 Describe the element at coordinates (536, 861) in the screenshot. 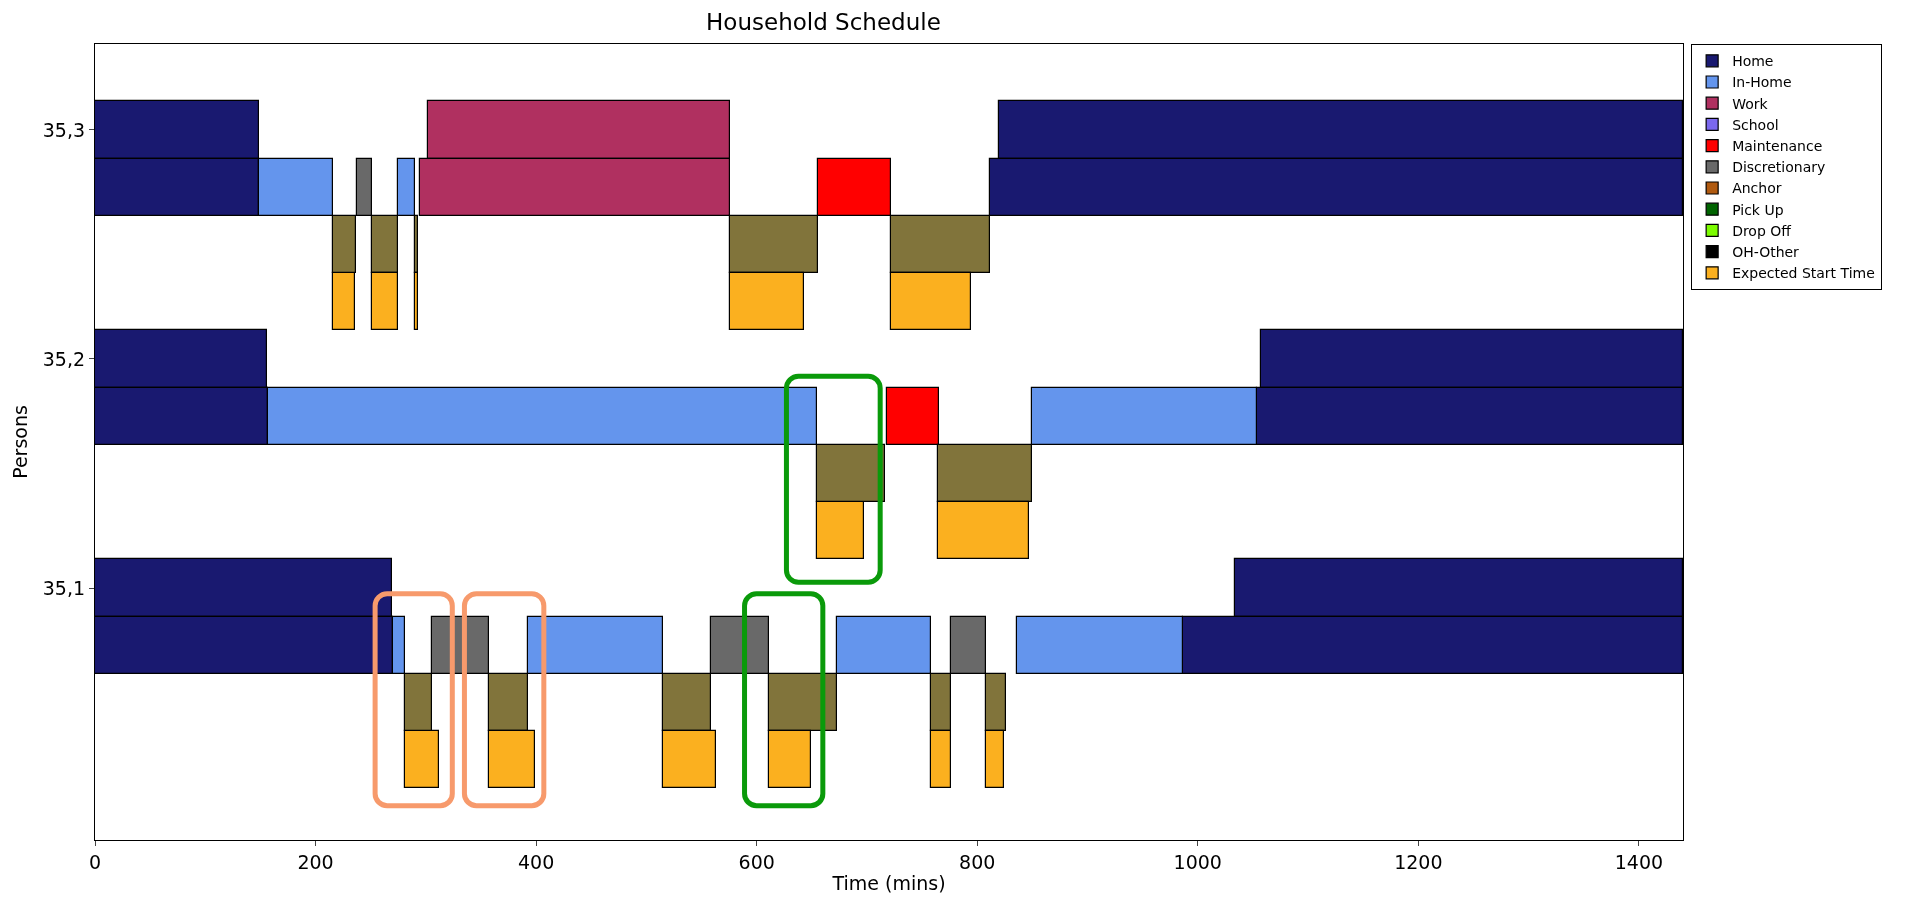

I see `x-tick-label: 400` at that location.